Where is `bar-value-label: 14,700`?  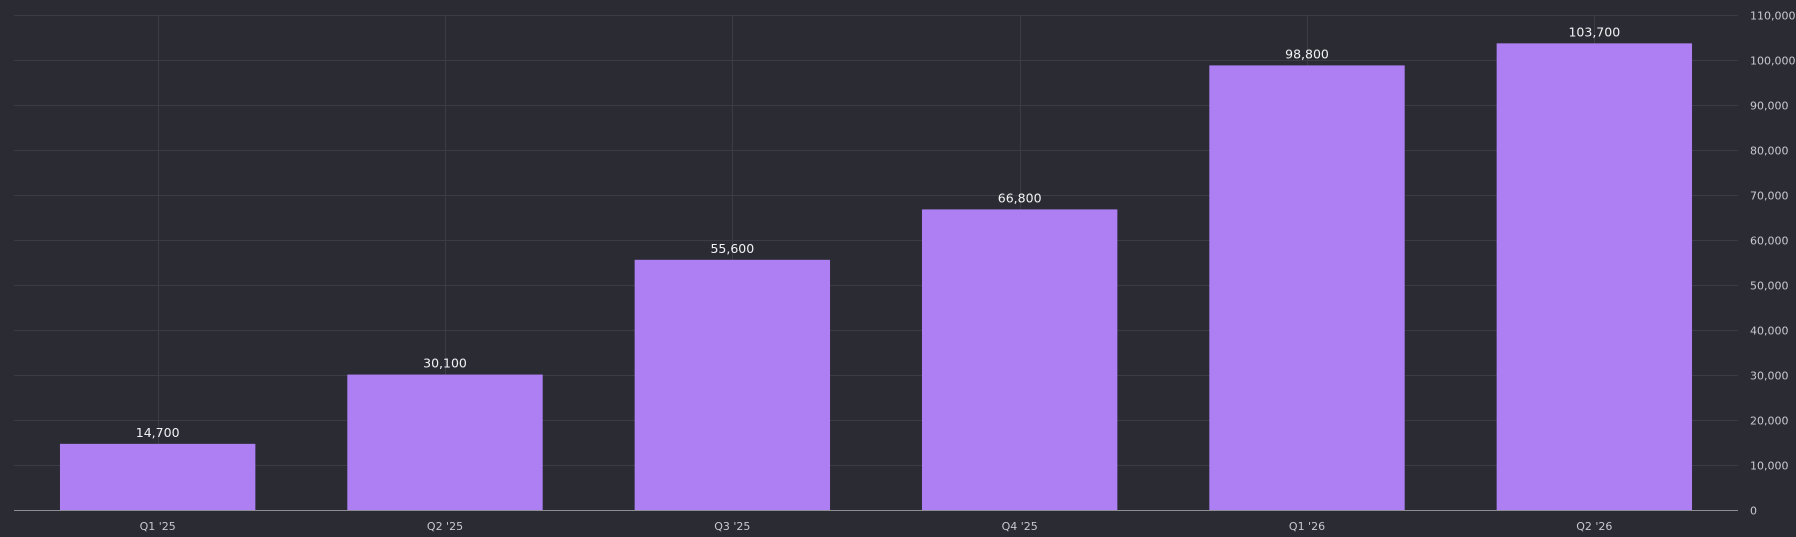
bar-value-label: 14,700 is located at coordinates (158, 432).